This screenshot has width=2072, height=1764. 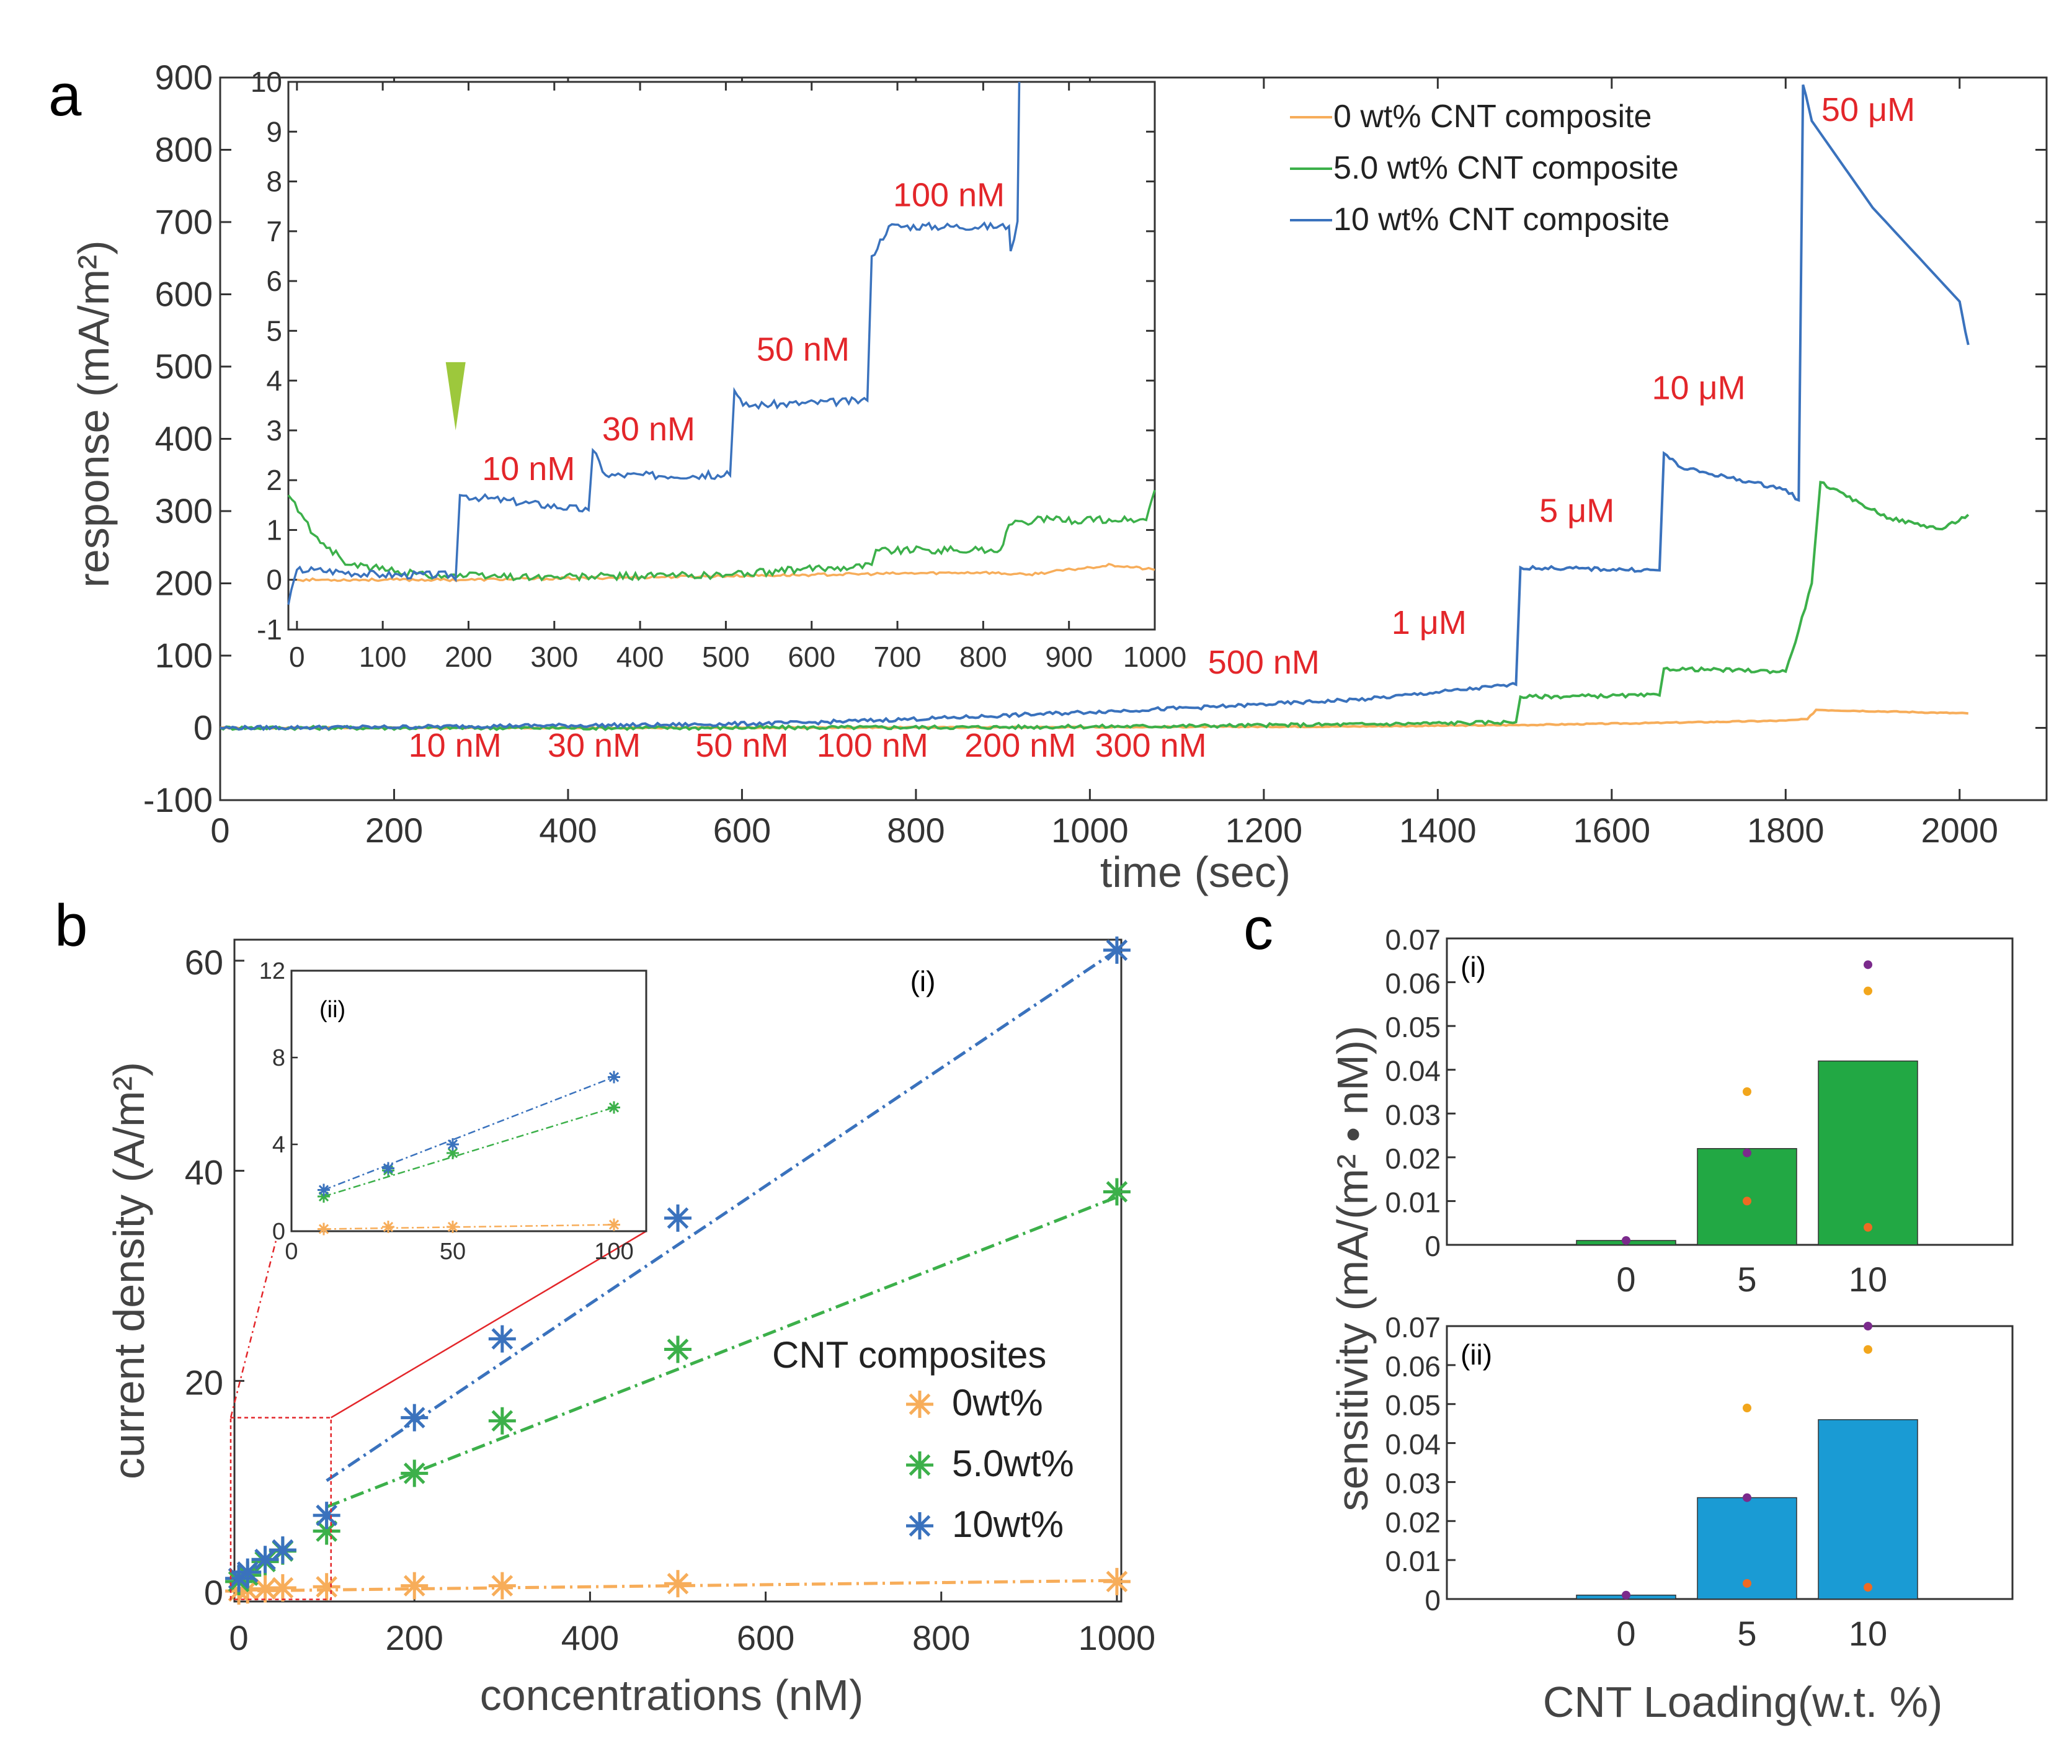 I want to click on a-ytick-label: 800, so click(x=184, y=149).